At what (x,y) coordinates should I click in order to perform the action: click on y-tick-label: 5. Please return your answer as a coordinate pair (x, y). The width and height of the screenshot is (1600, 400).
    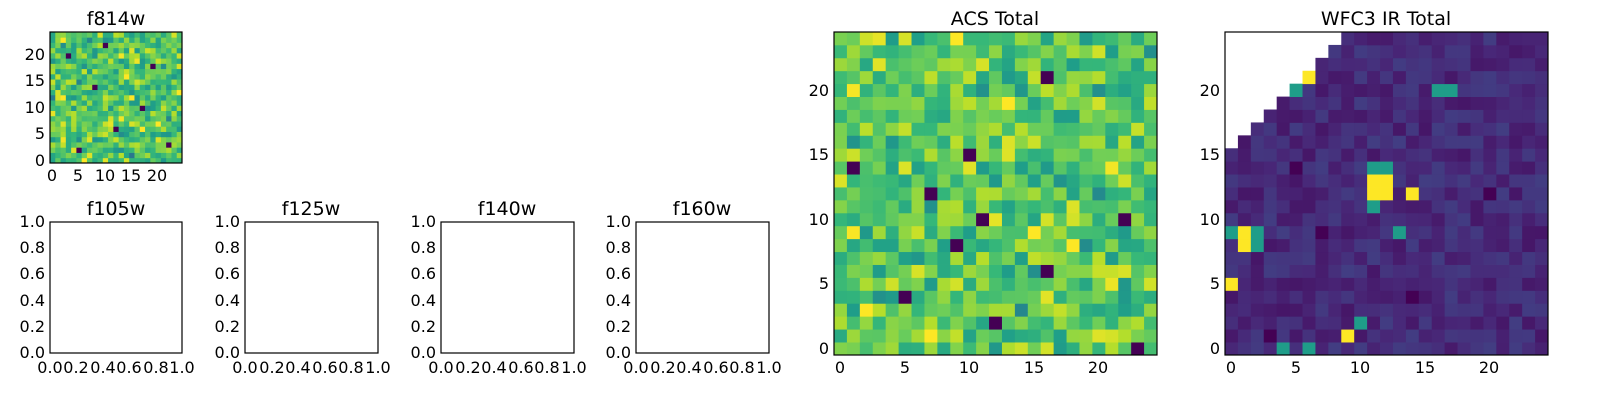
    Looking at the image, I should click on (1215, 283).